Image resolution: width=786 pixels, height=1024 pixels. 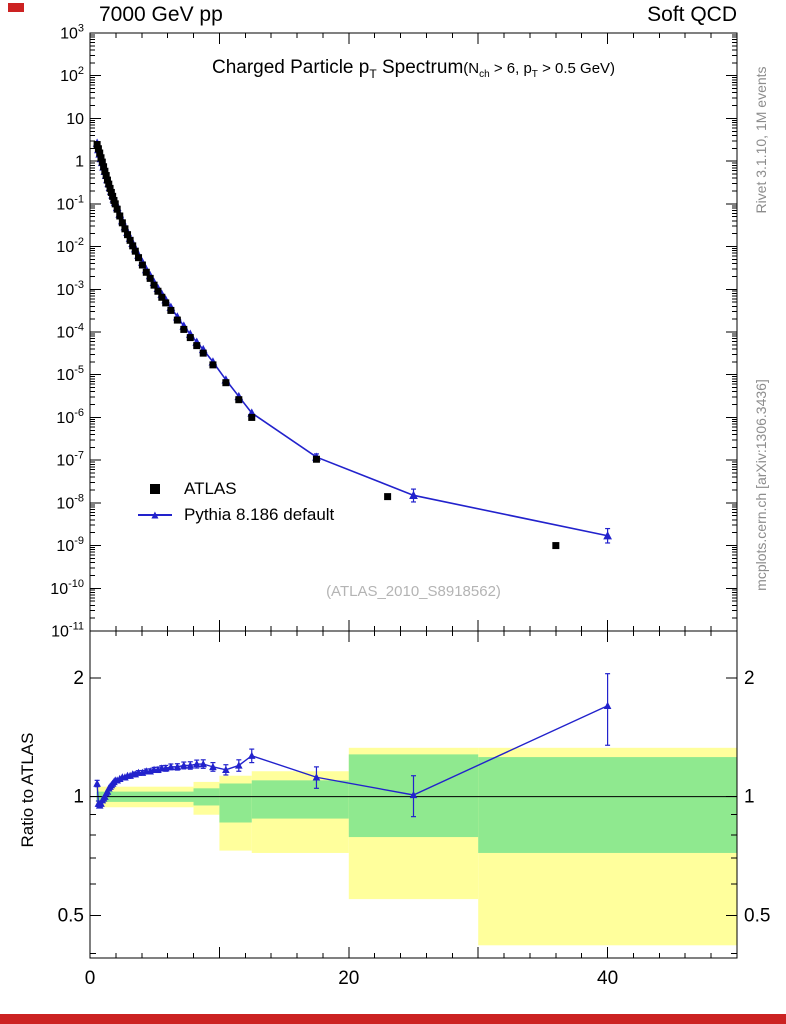 What do you see at coordinates (70, 332) in the screenshot?
I see `y-axis-label: 10⁻⁴` at bounding box center [70, 332].